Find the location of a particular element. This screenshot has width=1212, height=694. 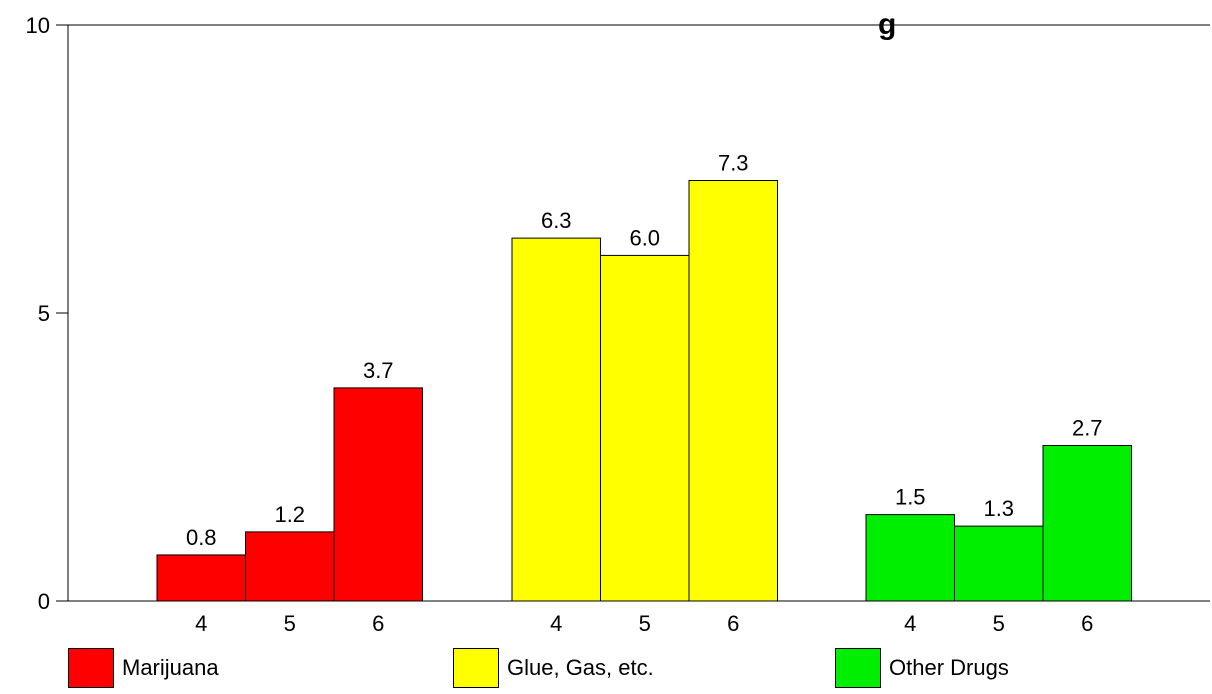

legend-item-marijuana: Marijuana is located at coordinates (143, 668).